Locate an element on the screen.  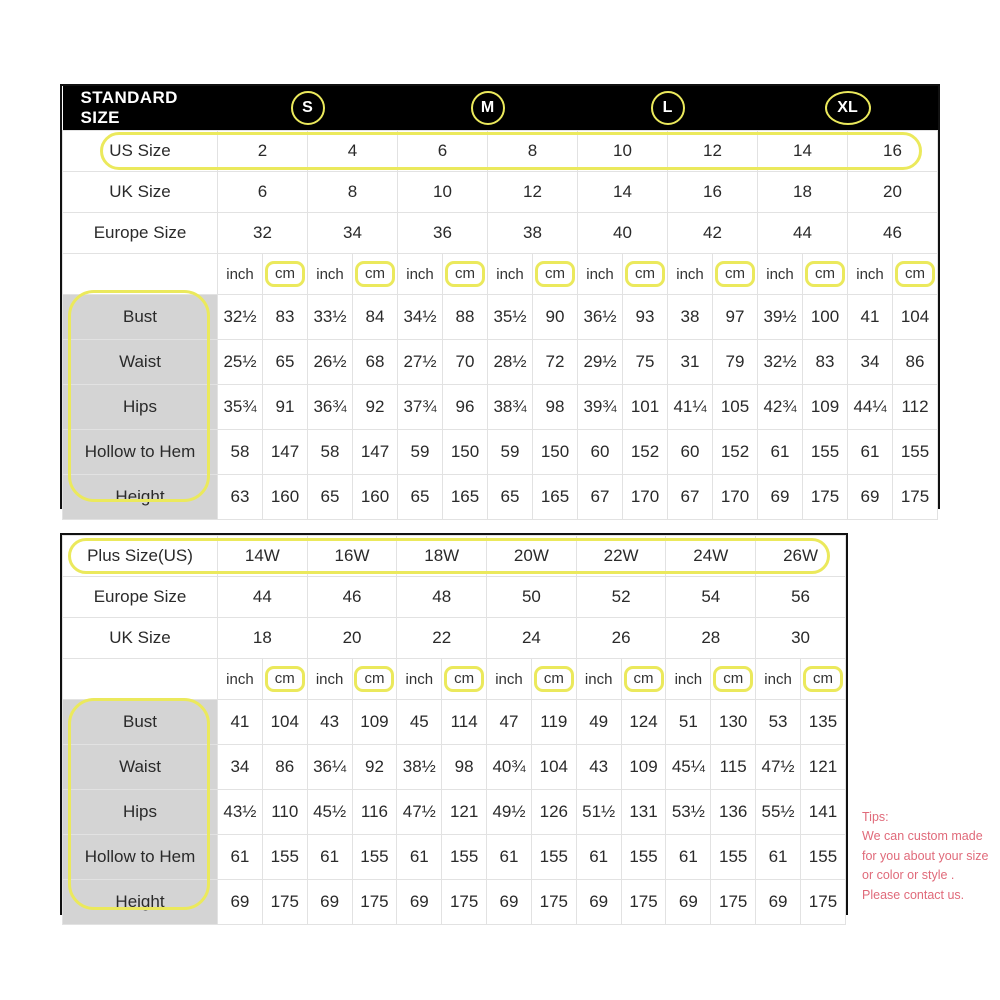
cell-value: 51½ is located at coordinates (598, 812).